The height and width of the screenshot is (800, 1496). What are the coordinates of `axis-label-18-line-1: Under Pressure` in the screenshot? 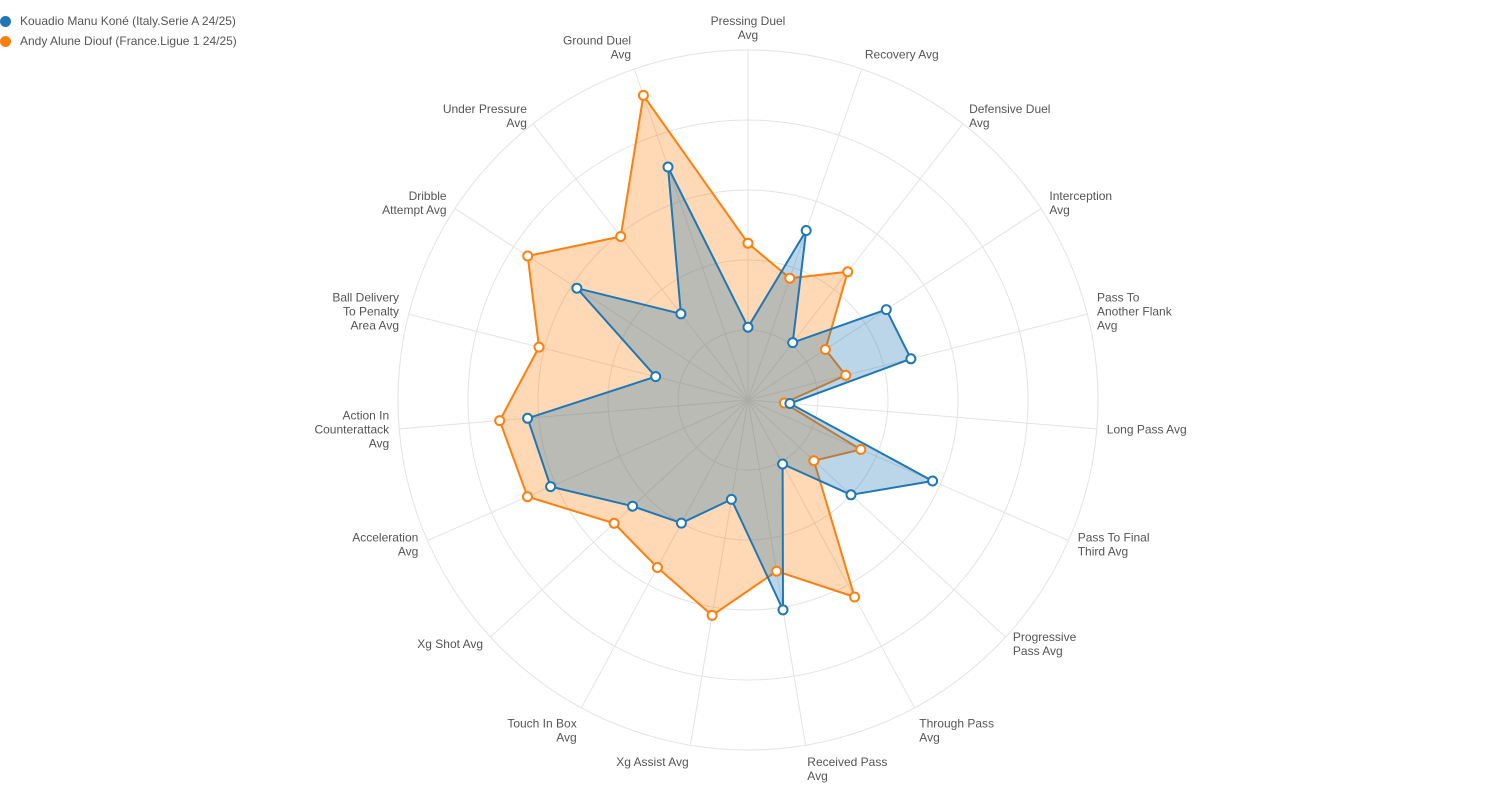 It's located at (485, 109).